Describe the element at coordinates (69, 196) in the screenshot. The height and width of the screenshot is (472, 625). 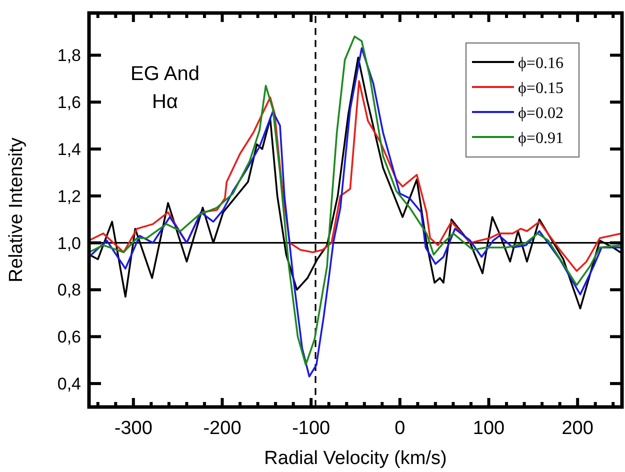
I see `y-tick-label: 1,2` at that location.